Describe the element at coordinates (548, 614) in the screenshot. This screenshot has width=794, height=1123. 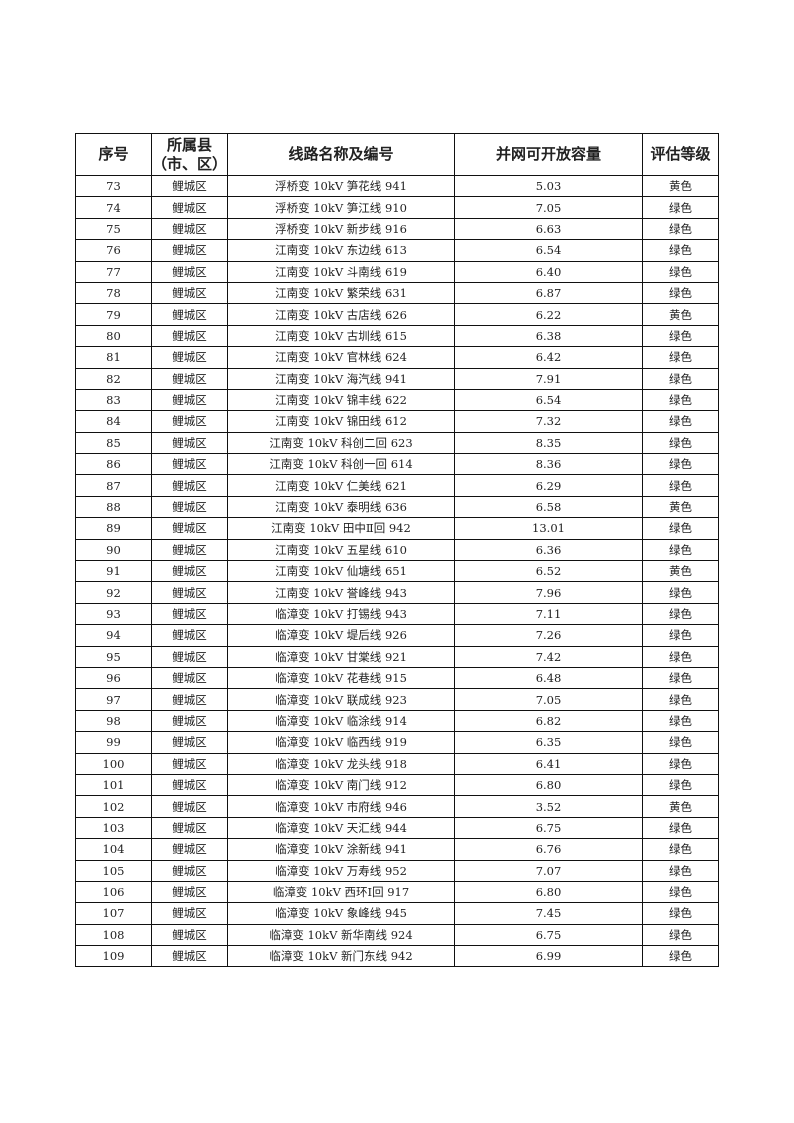
I see `cell-capacity: 7.11` at that location.